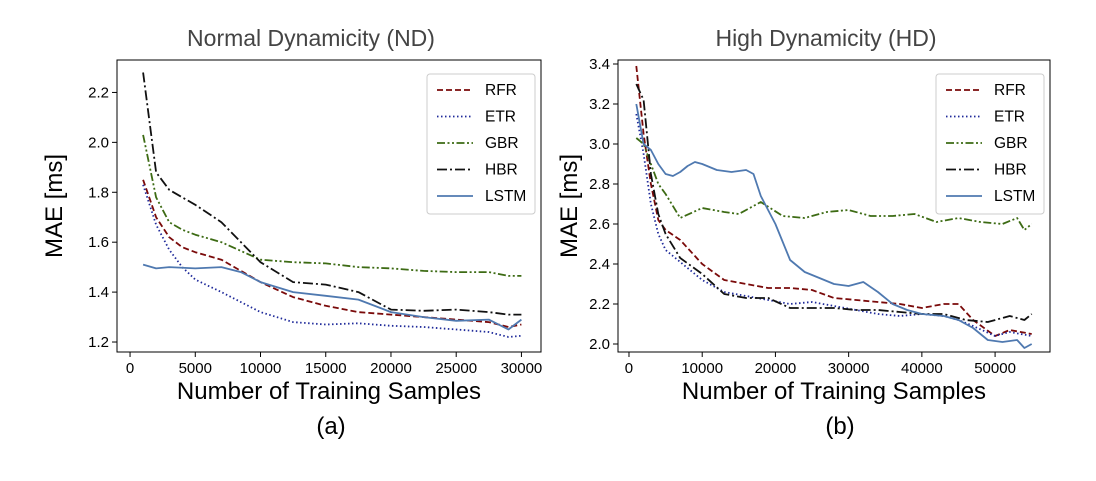 This screenshot has width=1096, height=481. Describe the element at coordinates (332, 297) in the screenshot. I see `series-line-lstm` at that location.